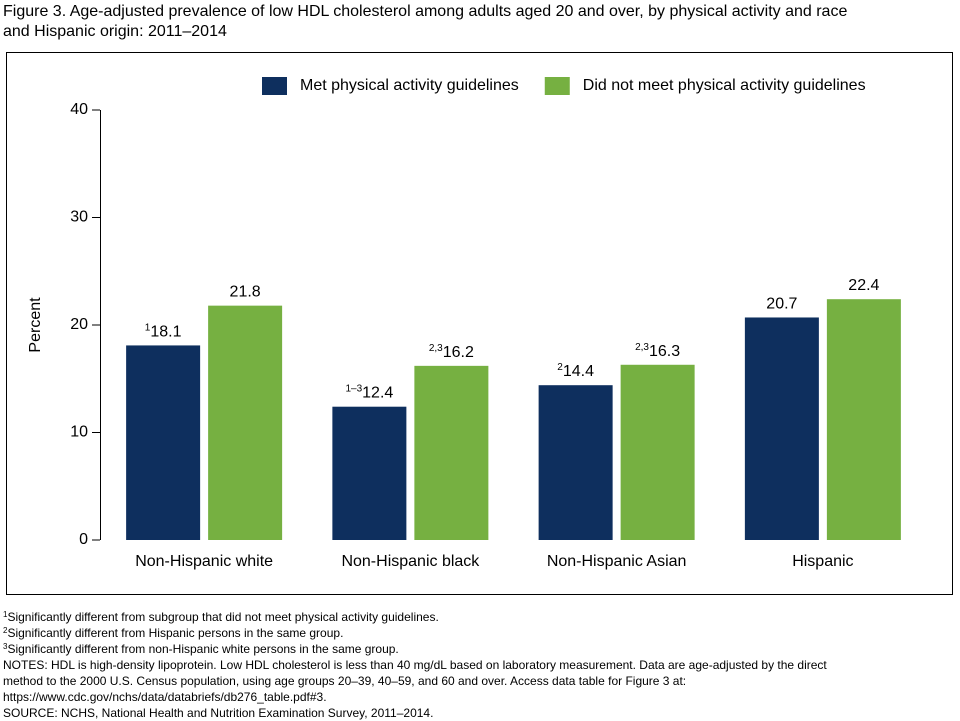 The image size is (960, 721). Describe the element at coordinates (79, 217) in the screenshot. I see `y-tick-label: 30` at that location.